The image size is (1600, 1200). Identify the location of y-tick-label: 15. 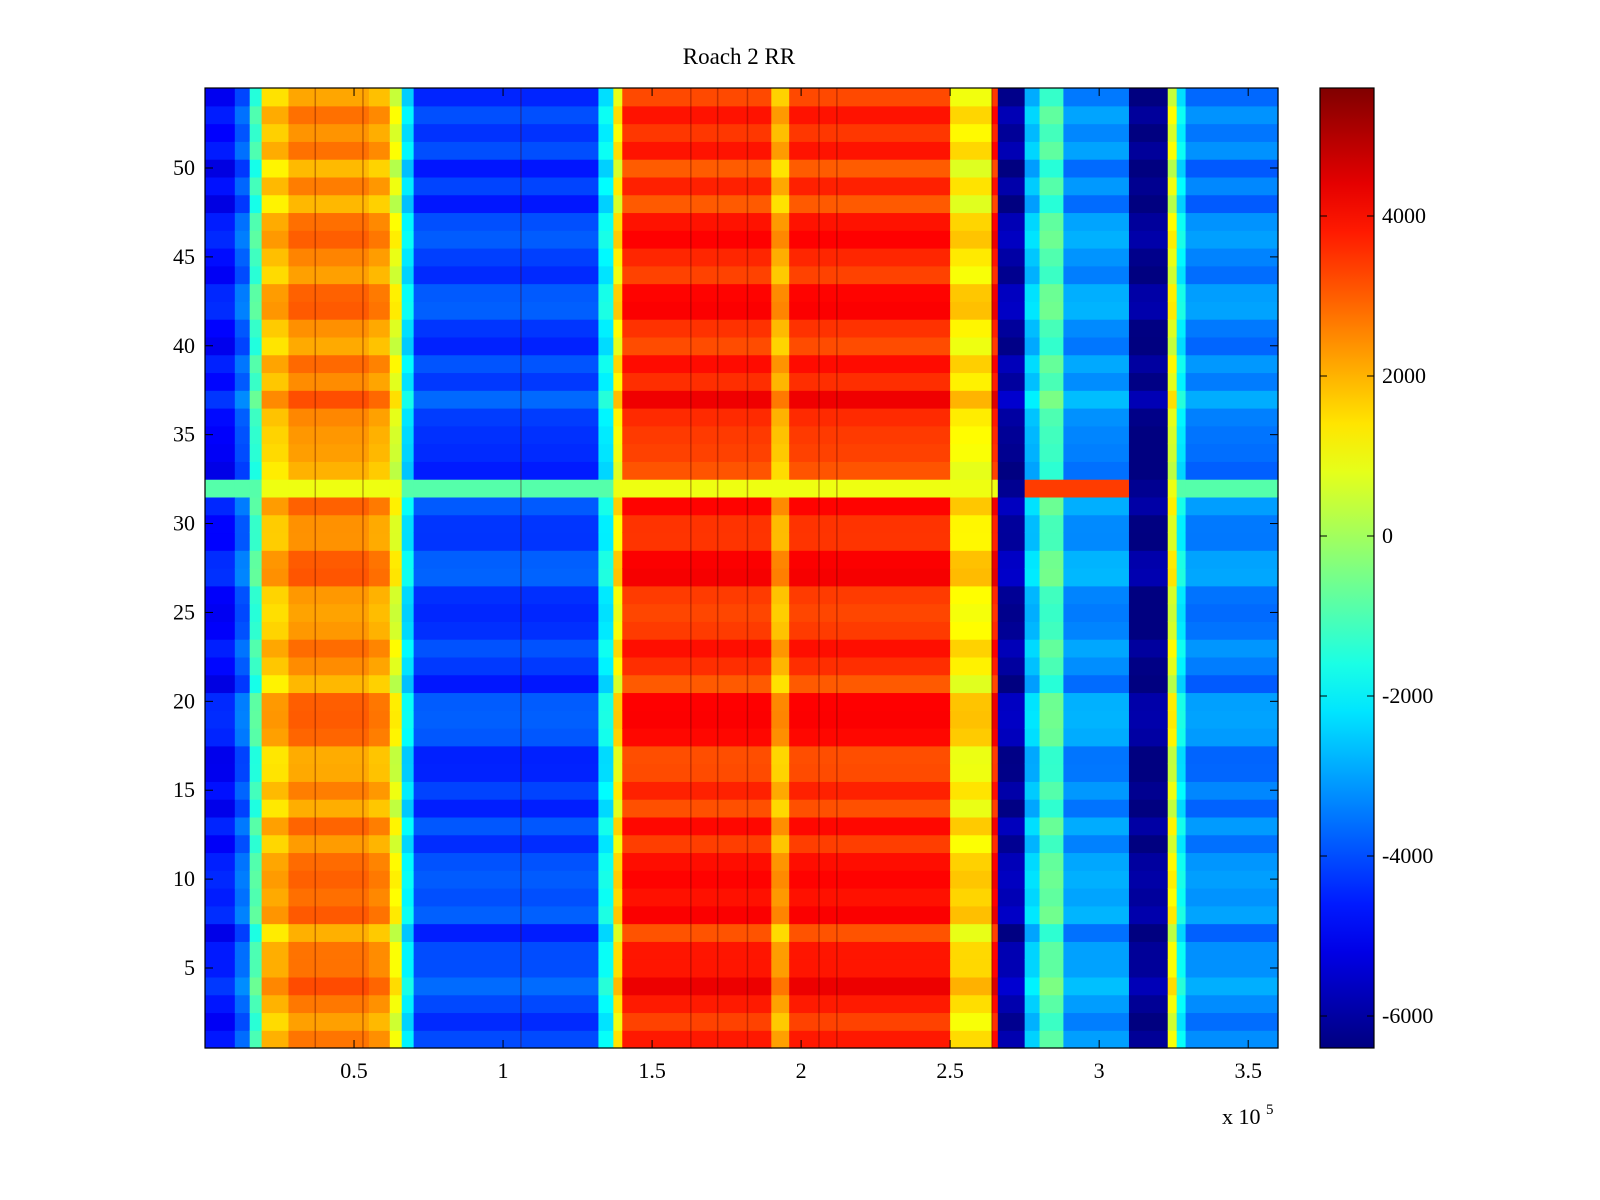
(184, 789).